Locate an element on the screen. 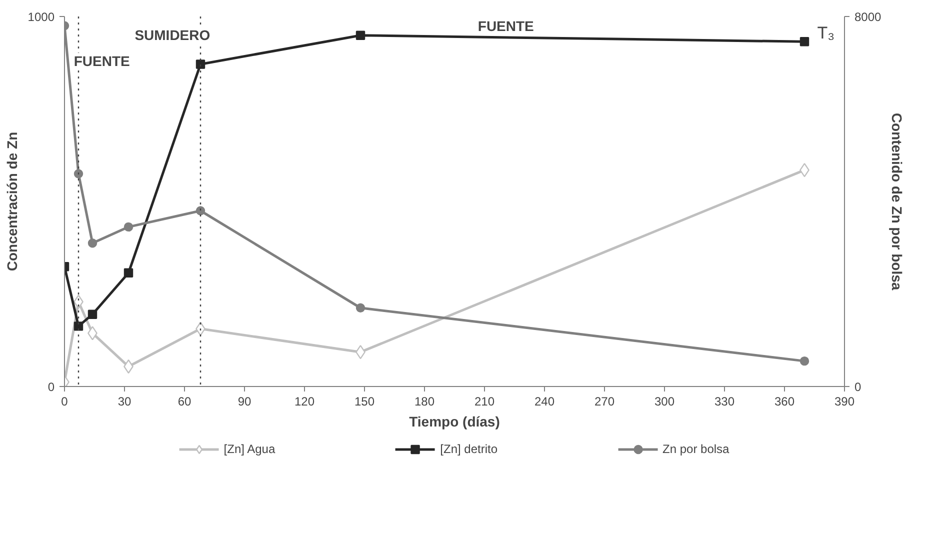  x-tick-label: 360 is located at coordinates (784, 401).